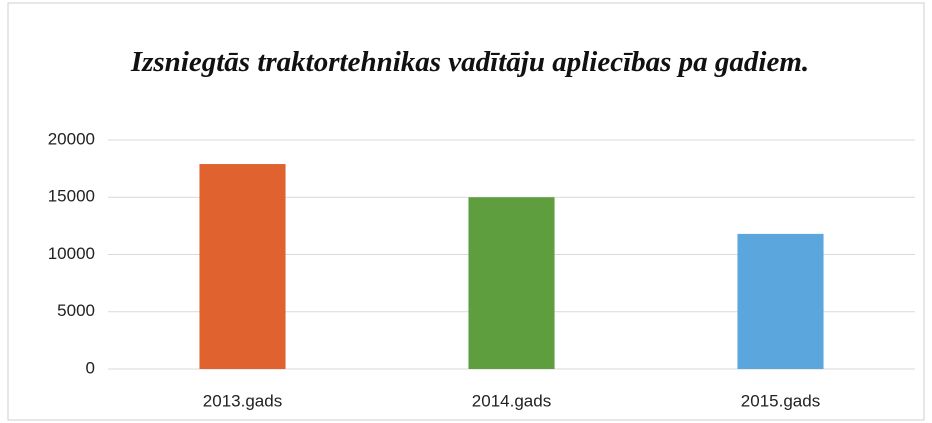 The width and height of the screenshot is (932, 423). Describe the element at coordinates (76, 310) in the screenshot. I see `y-tick-label: 5000` at that location.